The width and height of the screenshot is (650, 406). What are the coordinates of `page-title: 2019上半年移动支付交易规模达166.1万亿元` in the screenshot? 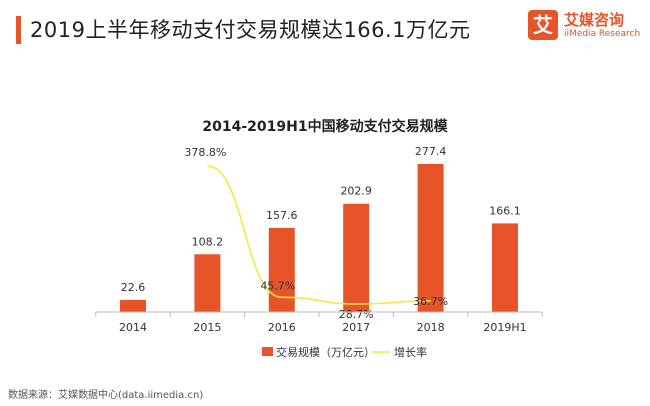 It's located at (250, 30).